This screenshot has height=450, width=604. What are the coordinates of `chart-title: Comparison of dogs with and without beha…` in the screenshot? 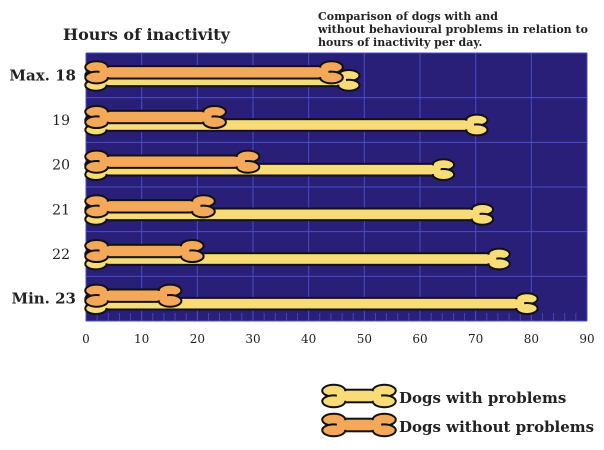 It's located at (454, 29).